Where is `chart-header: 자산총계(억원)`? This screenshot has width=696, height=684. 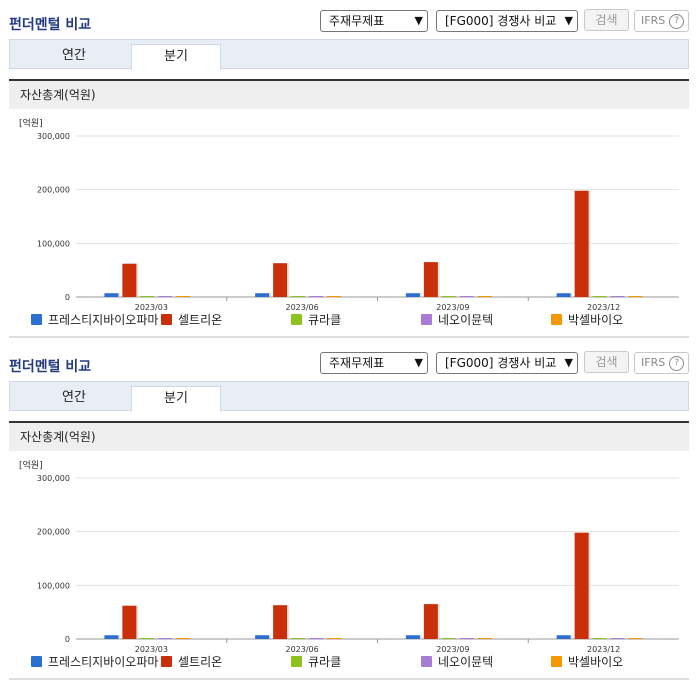
chart-header: 자산총계(억원) is located at coordinates (349, 436).